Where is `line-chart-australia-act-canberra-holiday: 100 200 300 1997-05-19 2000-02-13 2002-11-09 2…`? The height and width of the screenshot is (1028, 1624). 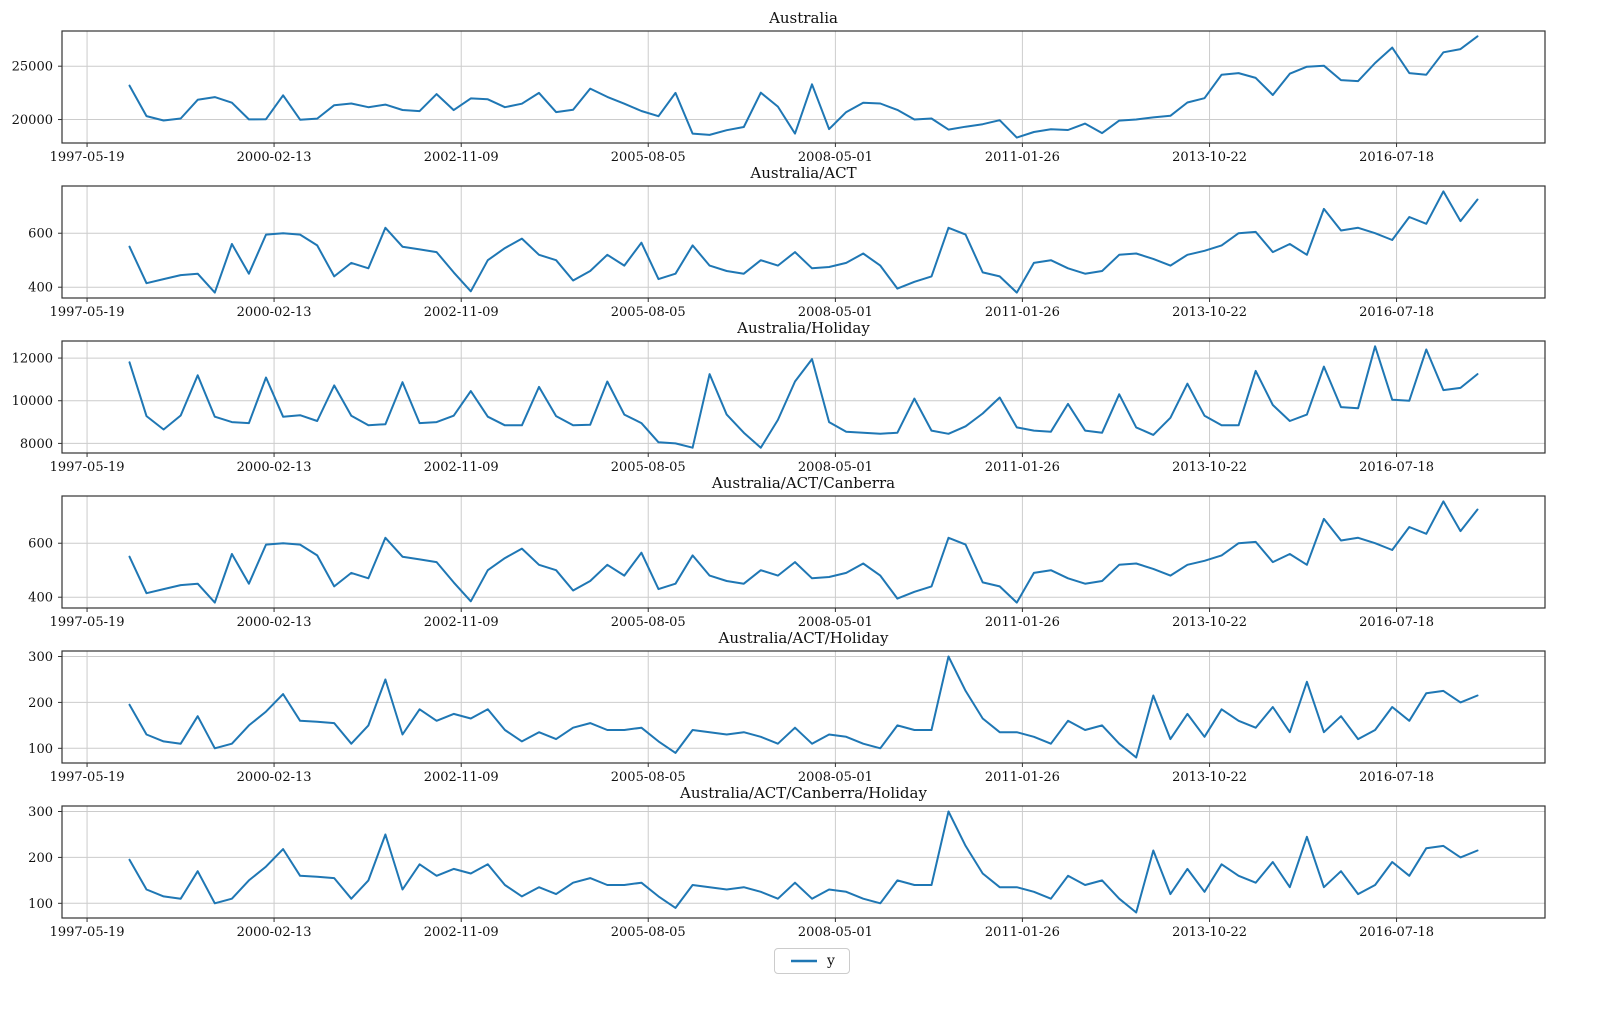
line-chart-australia-act-canberra-holiday: 100 200 300 1997-05-19 2000-02-13 2002-11-09 2… is located at coordinates (787, 870).